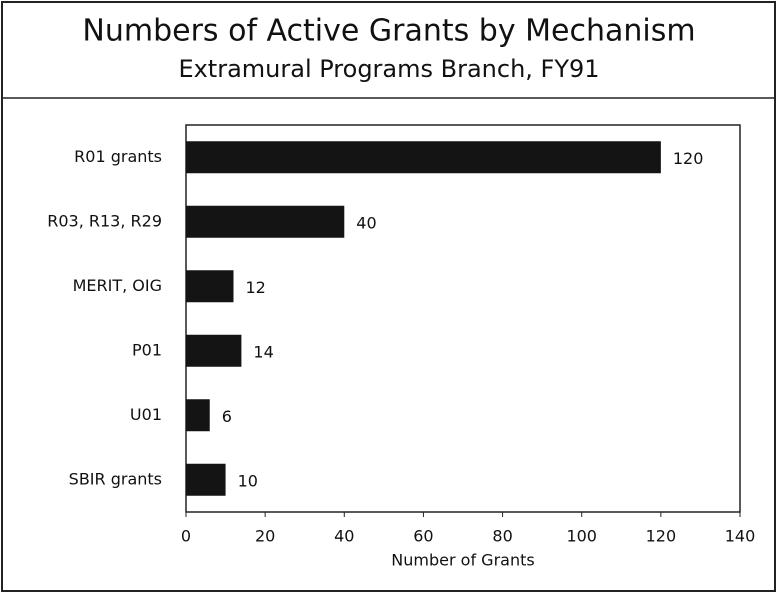 The height and width of the screenshot is (598, 778). Describe the element at coordinates (344, 536) in the screenshot. I see `x-tick-label: 40` at that location.